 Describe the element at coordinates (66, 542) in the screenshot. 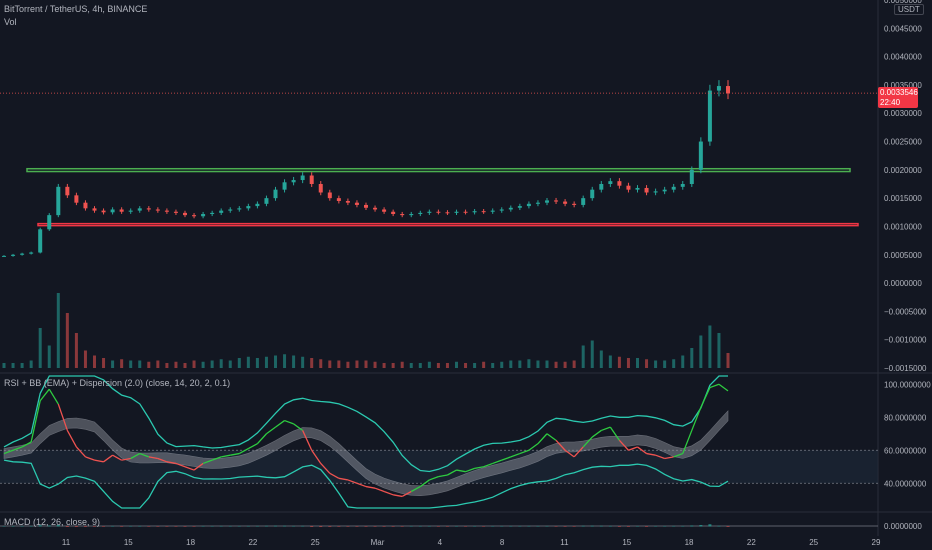

I see `time-tick-label: 11` at that location.